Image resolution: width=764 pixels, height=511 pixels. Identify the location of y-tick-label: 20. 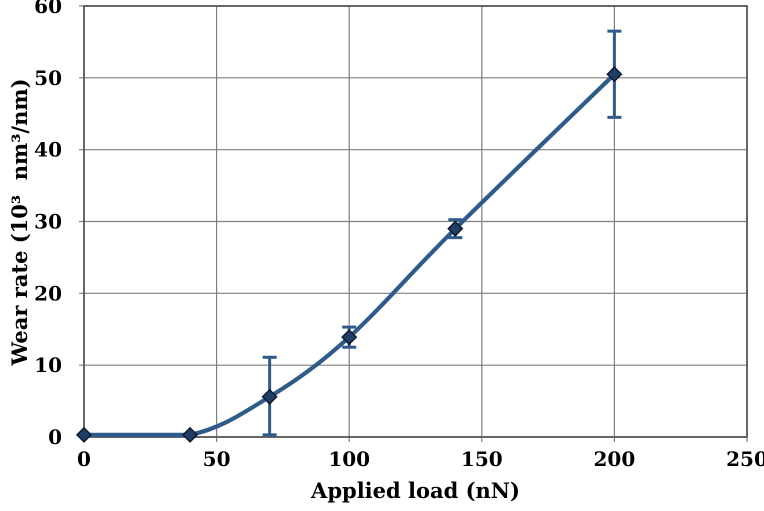
(48, 293).